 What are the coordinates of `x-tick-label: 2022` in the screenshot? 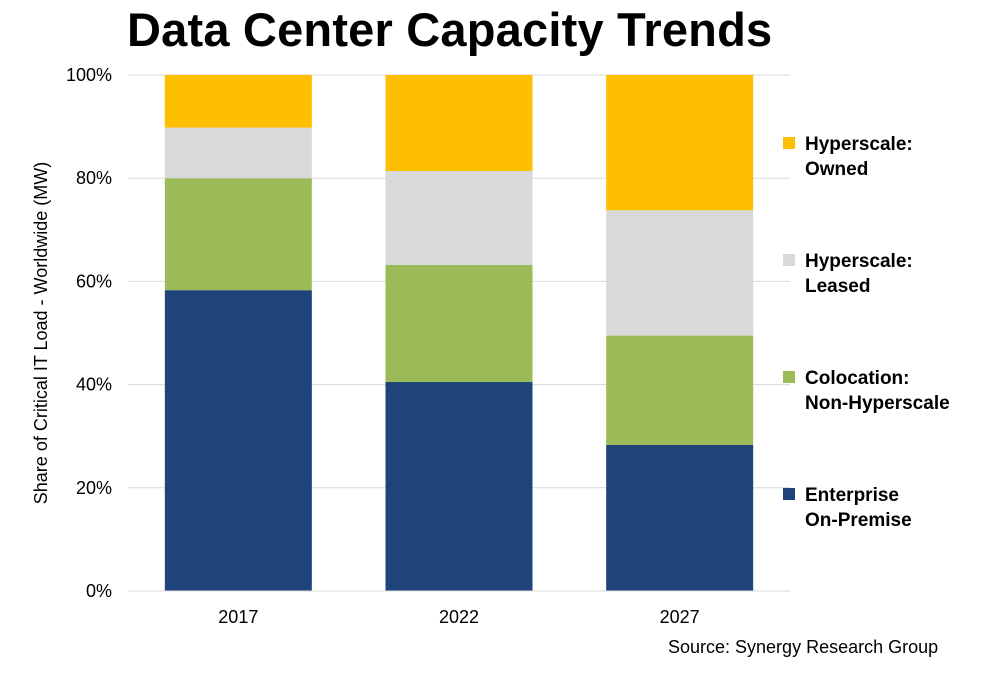 It's located at (459, 617).